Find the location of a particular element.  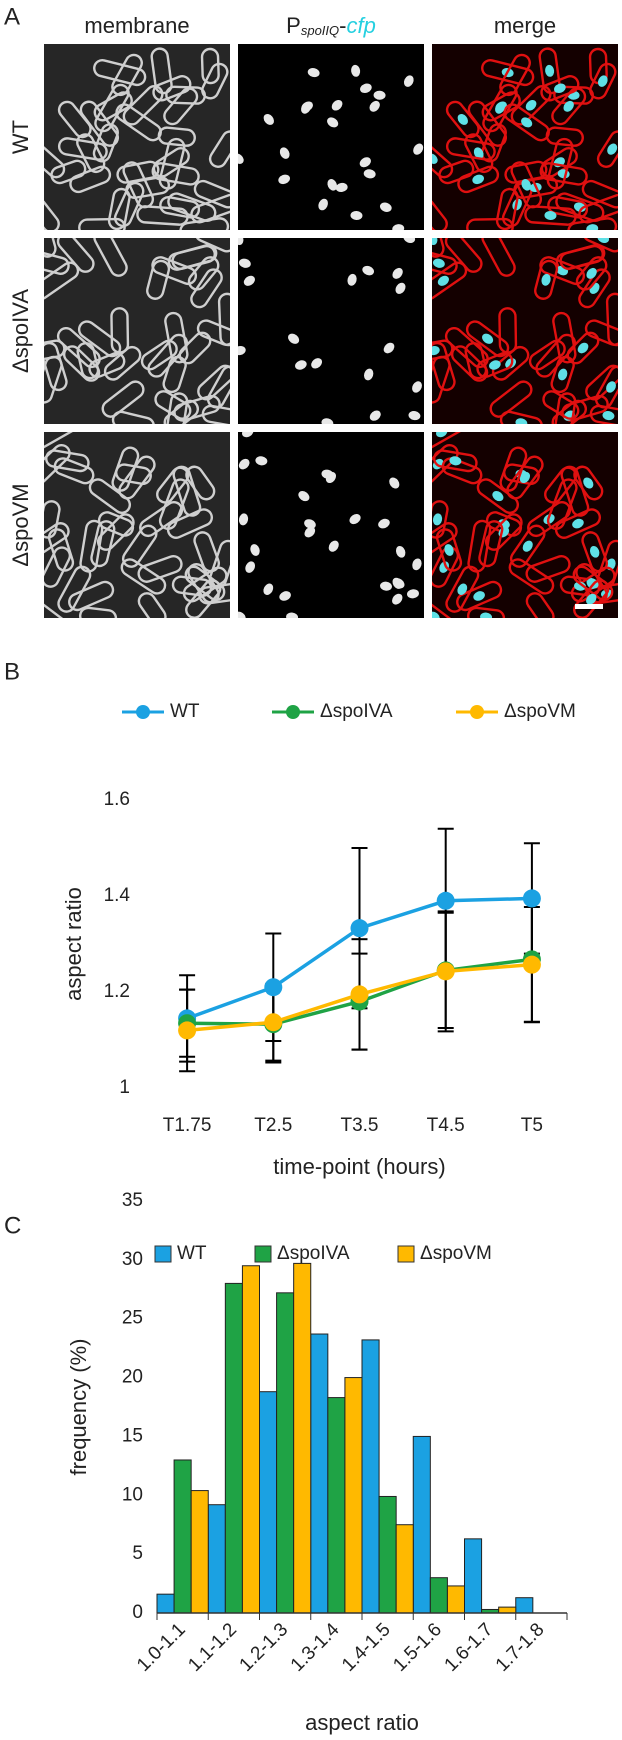

row-label: ΔspoIVA is located at coordinates (20, 331).